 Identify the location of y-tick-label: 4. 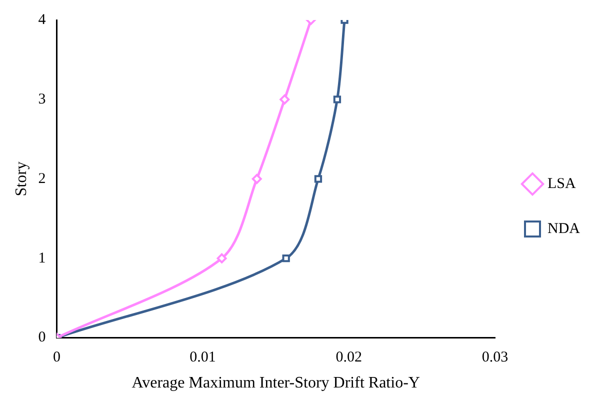
(42, 20).